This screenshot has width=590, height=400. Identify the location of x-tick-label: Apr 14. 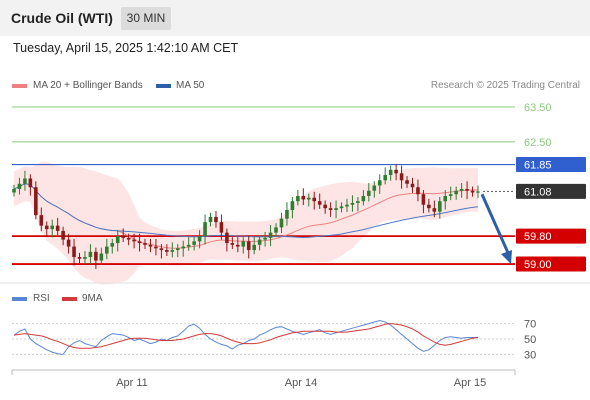
(301, 383).